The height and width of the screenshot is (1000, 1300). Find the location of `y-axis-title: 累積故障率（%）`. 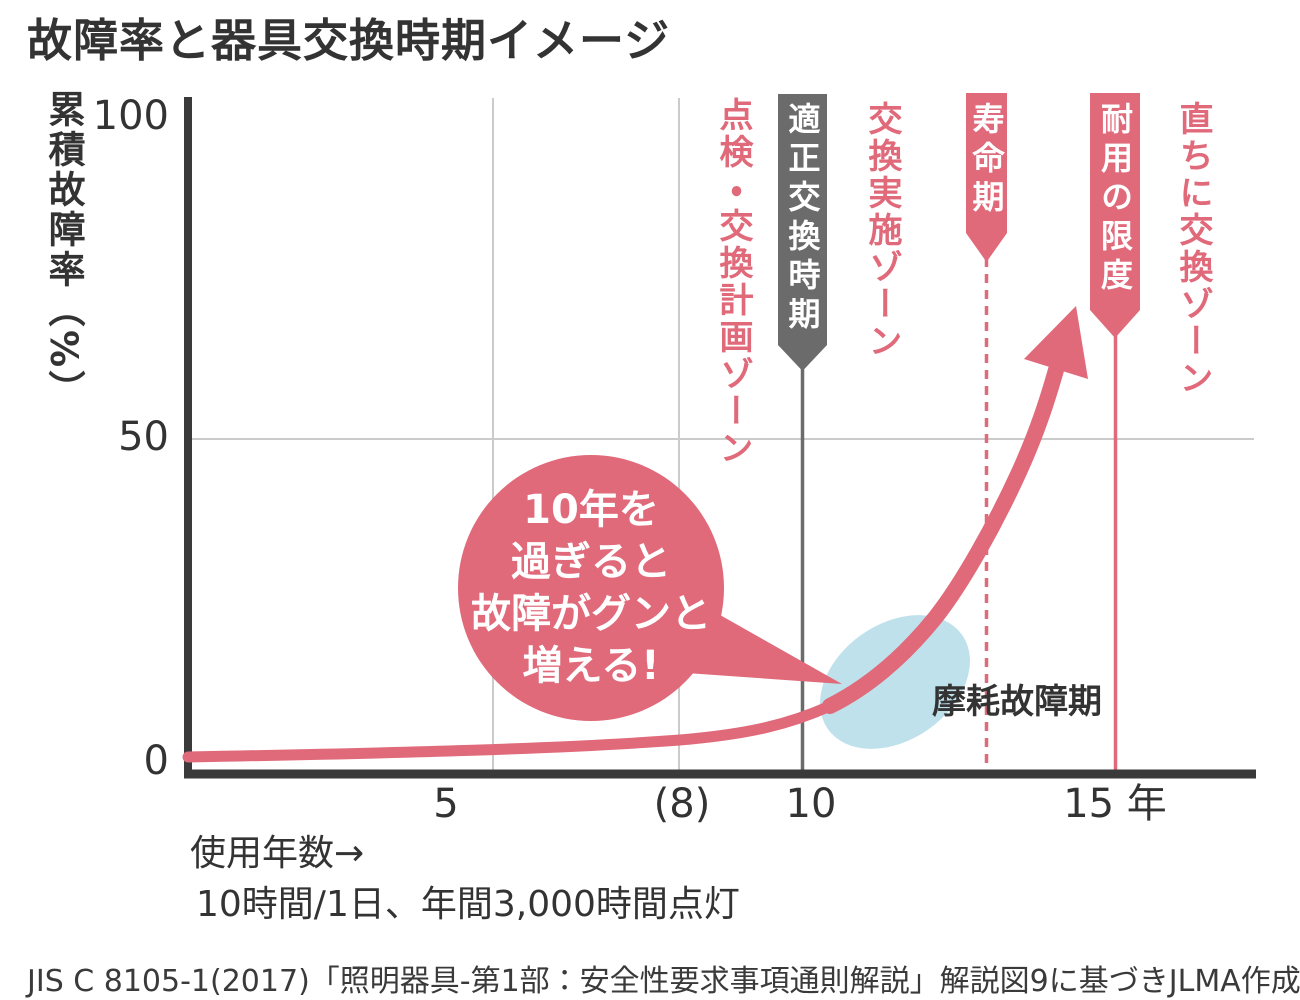

y-axis-title: 累積故障率（%） is located at coordinates (63, 250).